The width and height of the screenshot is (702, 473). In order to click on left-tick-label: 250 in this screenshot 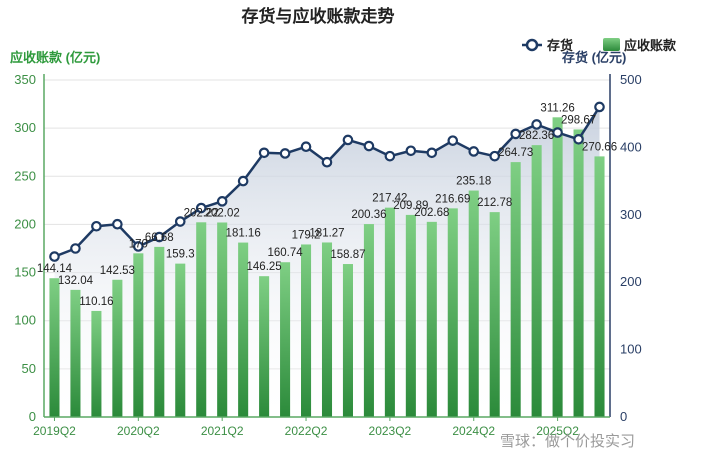, I will do `click(25, 175)`.